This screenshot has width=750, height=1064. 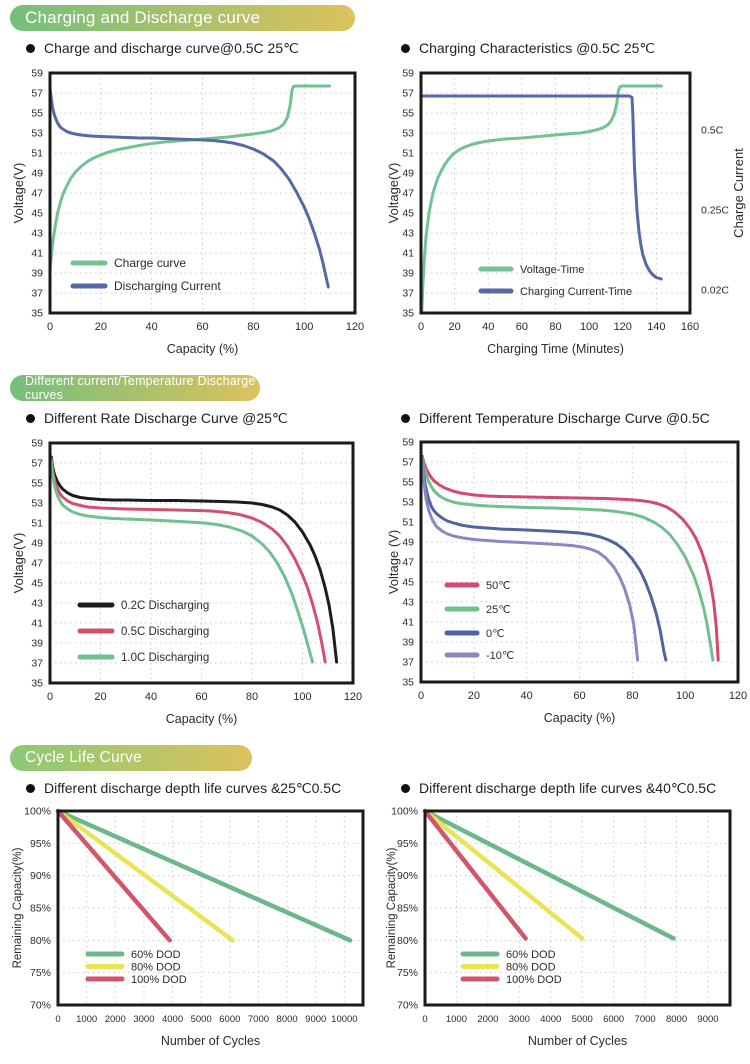 I want to click on svg-text: 80%, so click(x=40, y=941).